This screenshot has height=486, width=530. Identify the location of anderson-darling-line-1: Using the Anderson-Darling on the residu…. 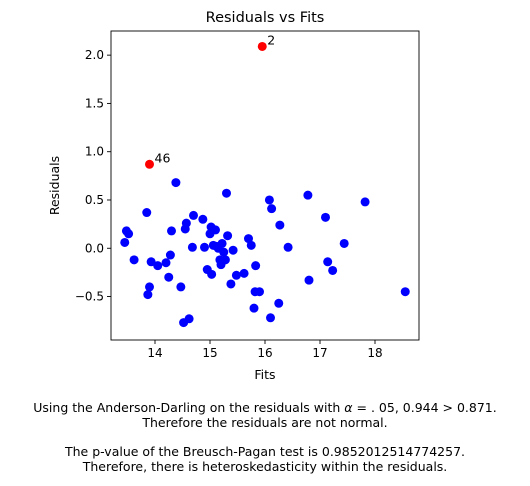
(265, 407).